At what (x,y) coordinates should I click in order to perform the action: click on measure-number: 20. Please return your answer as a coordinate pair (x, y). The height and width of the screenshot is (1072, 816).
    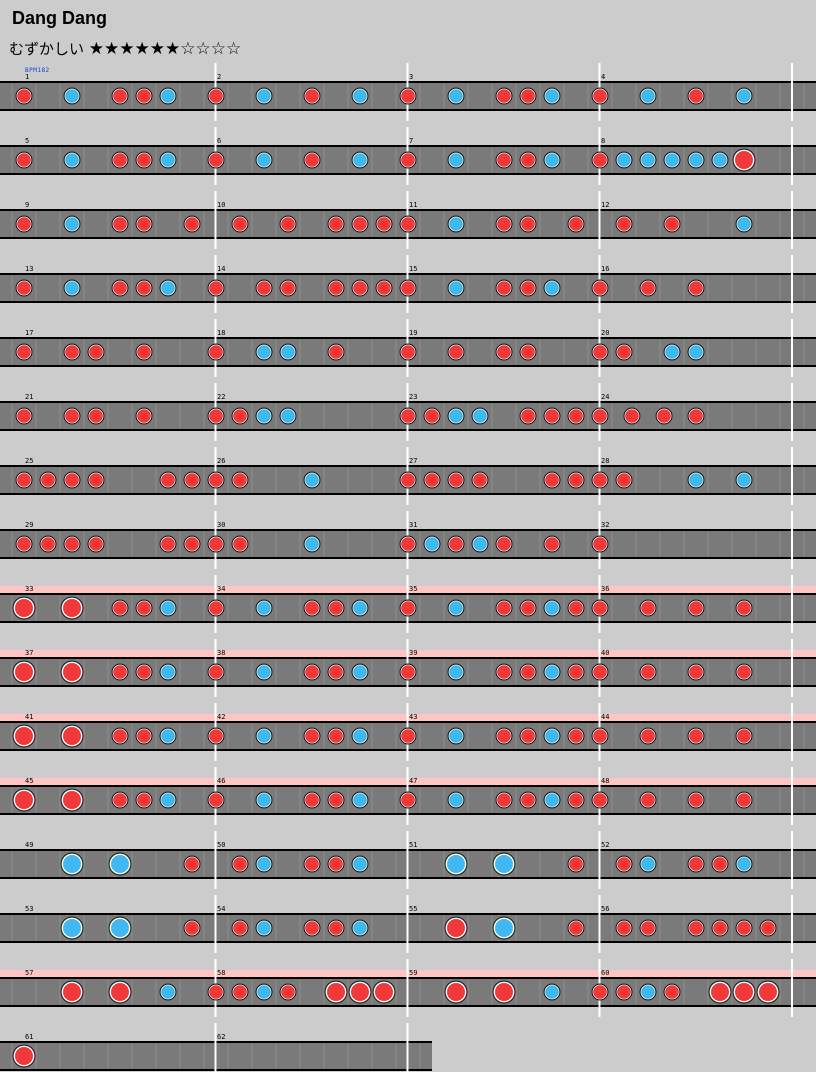
    Looking at the image, I should click on (605, 333).